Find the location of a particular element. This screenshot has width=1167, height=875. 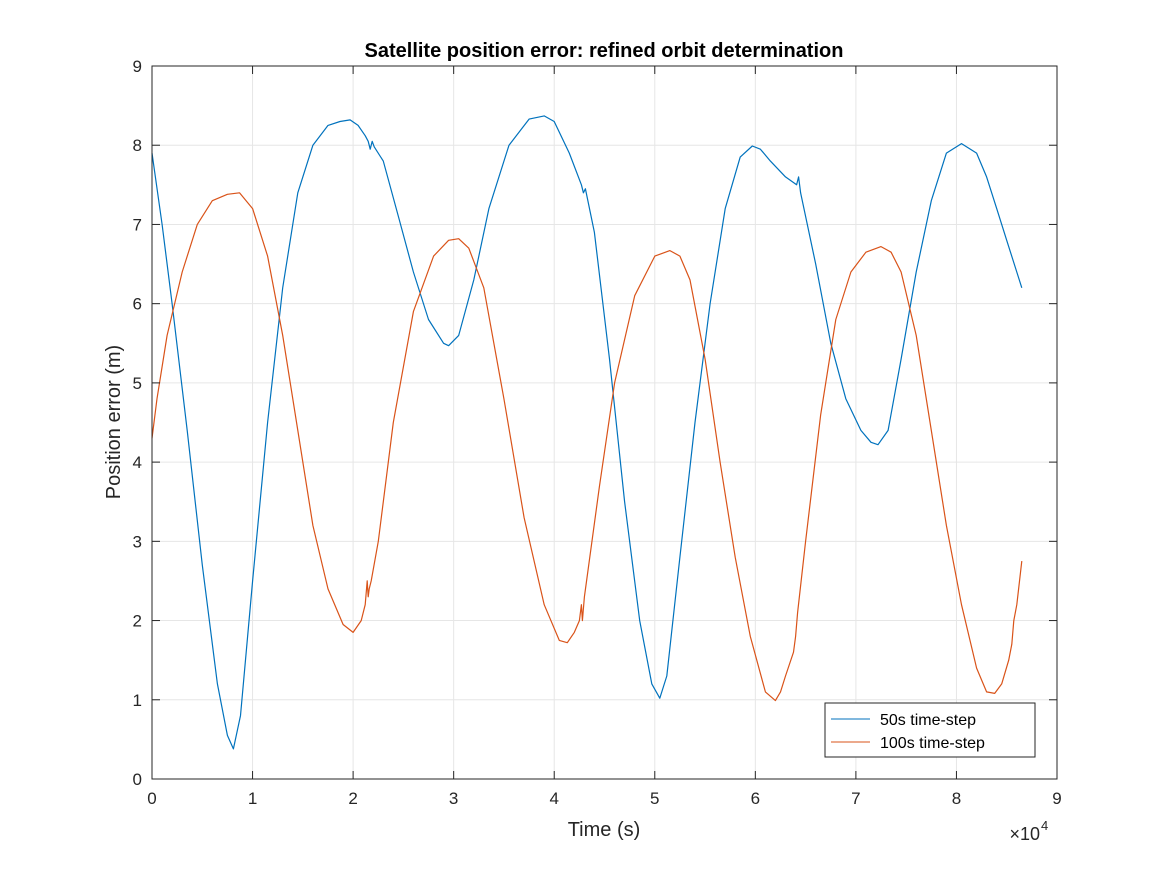

x-tick-label: 8 is located at coordinates (956, 798).